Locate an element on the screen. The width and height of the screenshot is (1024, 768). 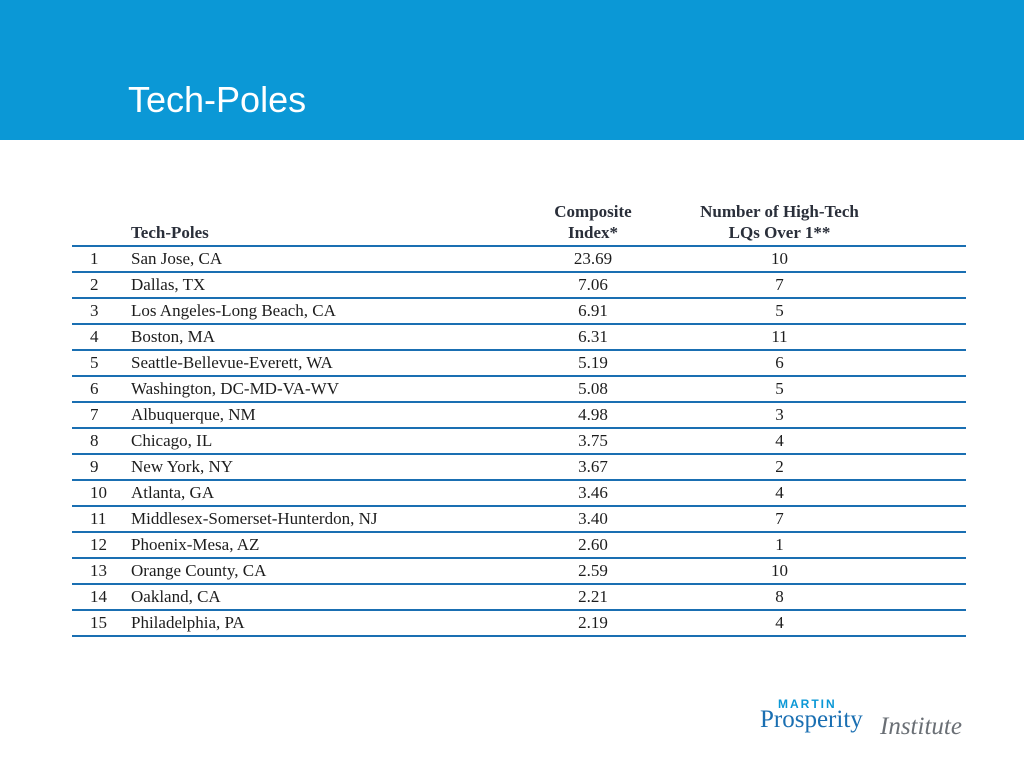
table-row: 7 Albuquerque, NM 4.98 3 is located at coordinates (519, 415).